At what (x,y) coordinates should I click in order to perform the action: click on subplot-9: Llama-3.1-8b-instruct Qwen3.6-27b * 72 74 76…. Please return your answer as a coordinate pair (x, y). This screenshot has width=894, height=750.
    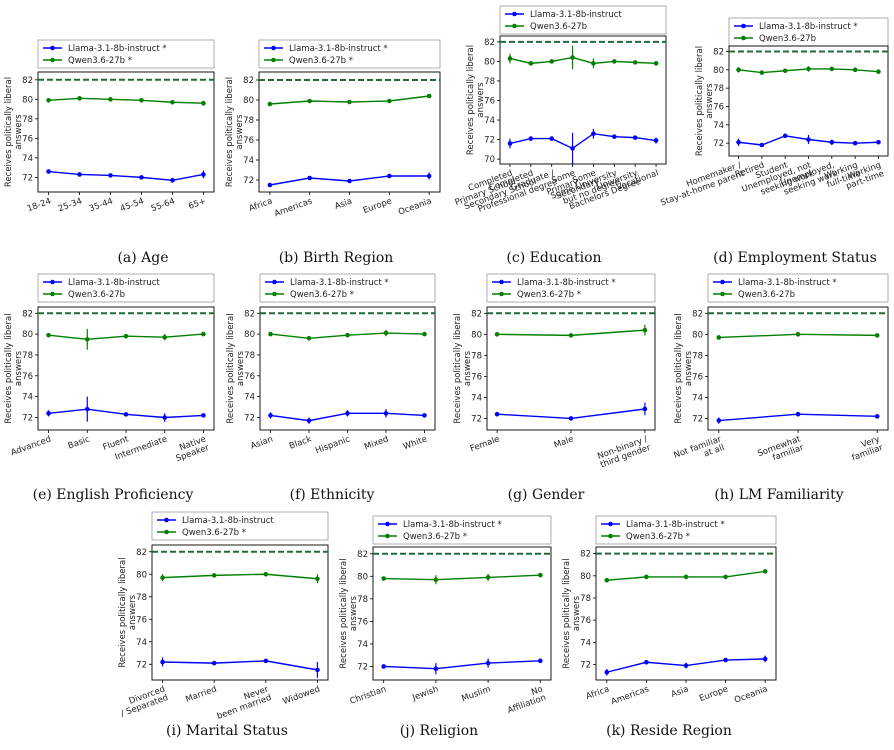
    Looking at the image, I should click on (223, 625).